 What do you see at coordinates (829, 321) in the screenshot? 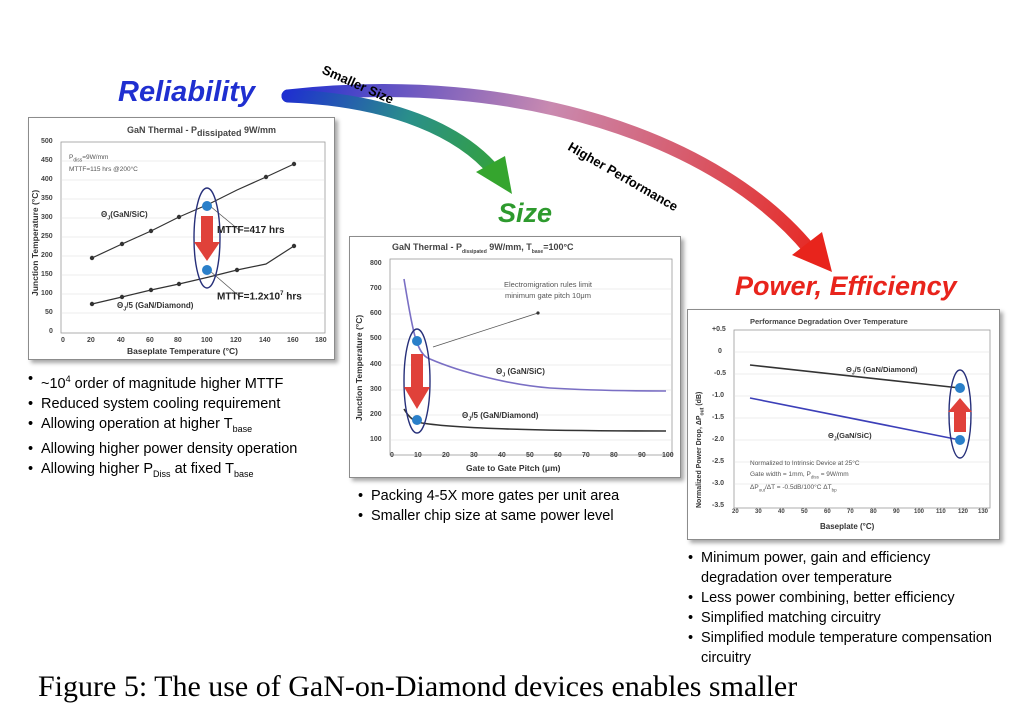
I see `chart-title: Performance Degradation Over Temperature` at bounding box center [829, 321].